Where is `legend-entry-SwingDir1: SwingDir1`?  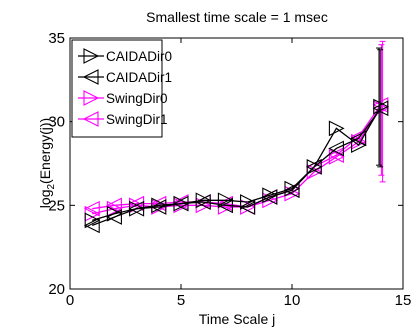
legend-entry-SwingDir1: SwingDir1 is located at coordinates (123, 119).